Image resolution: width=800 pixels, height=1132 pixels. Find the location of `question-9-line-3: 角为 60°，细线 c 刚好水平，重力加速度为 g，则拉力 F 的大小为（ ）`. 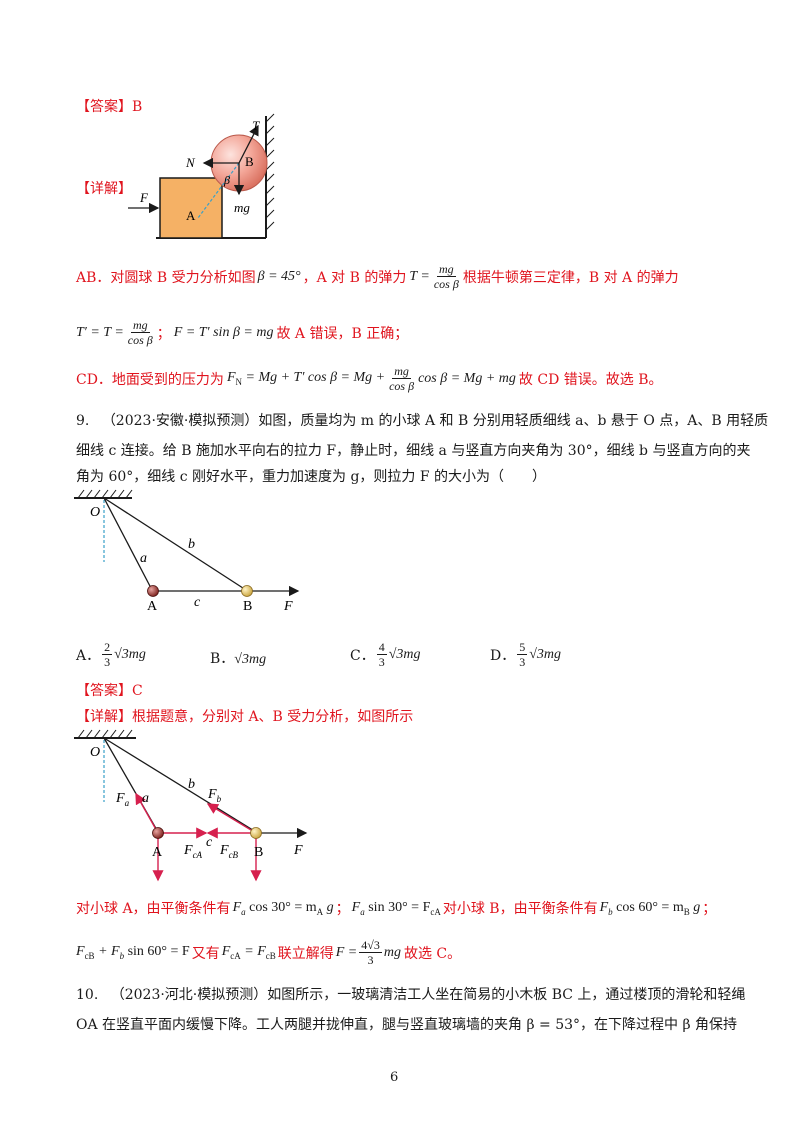

question-9-line-3: 角为 60°，细线 c 刚好水平，重力加速度为 g，则拉力 F 的大小为（ ） is located at coordinates (311, 477).